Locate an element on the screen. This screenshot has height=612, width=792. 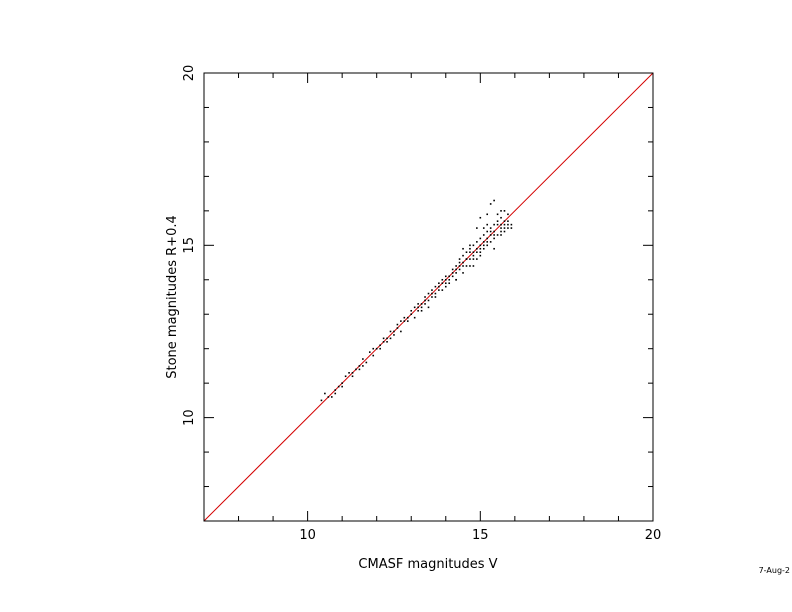
x-tick-label: 10 is located at coordinates (307, 535).